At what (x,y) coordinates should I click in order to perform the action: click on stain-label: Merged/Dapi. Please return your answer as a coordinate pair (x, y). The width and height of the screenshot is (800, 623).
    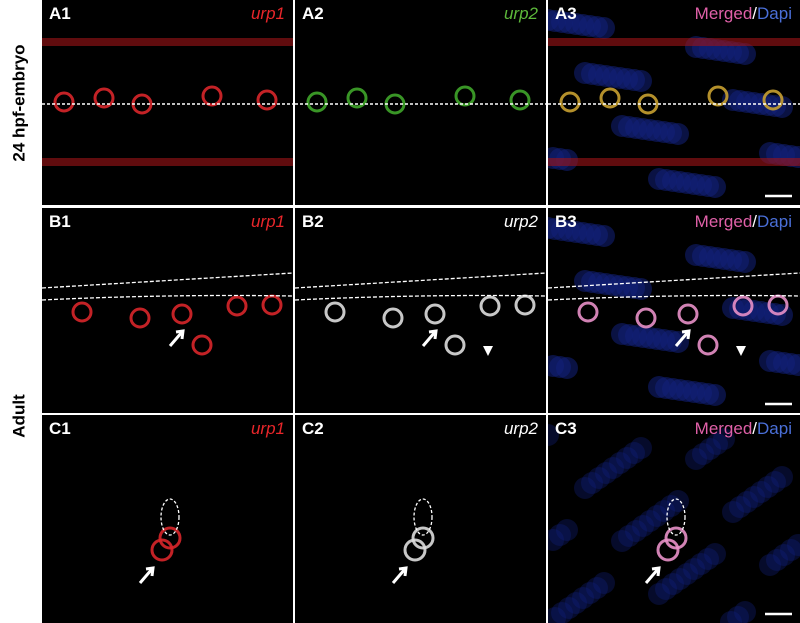
    Looking at the image, I should click on (743, 222).